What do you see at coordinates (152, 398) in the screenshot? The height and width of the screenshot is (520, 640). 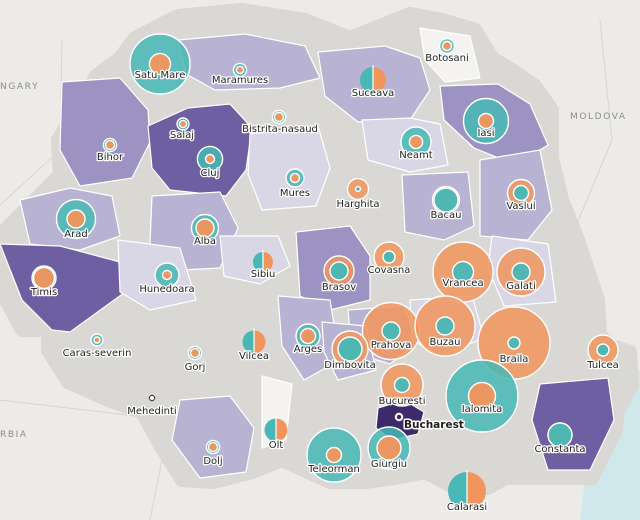 I see `symbol-mehedinti` at bounding box center [152, 398].